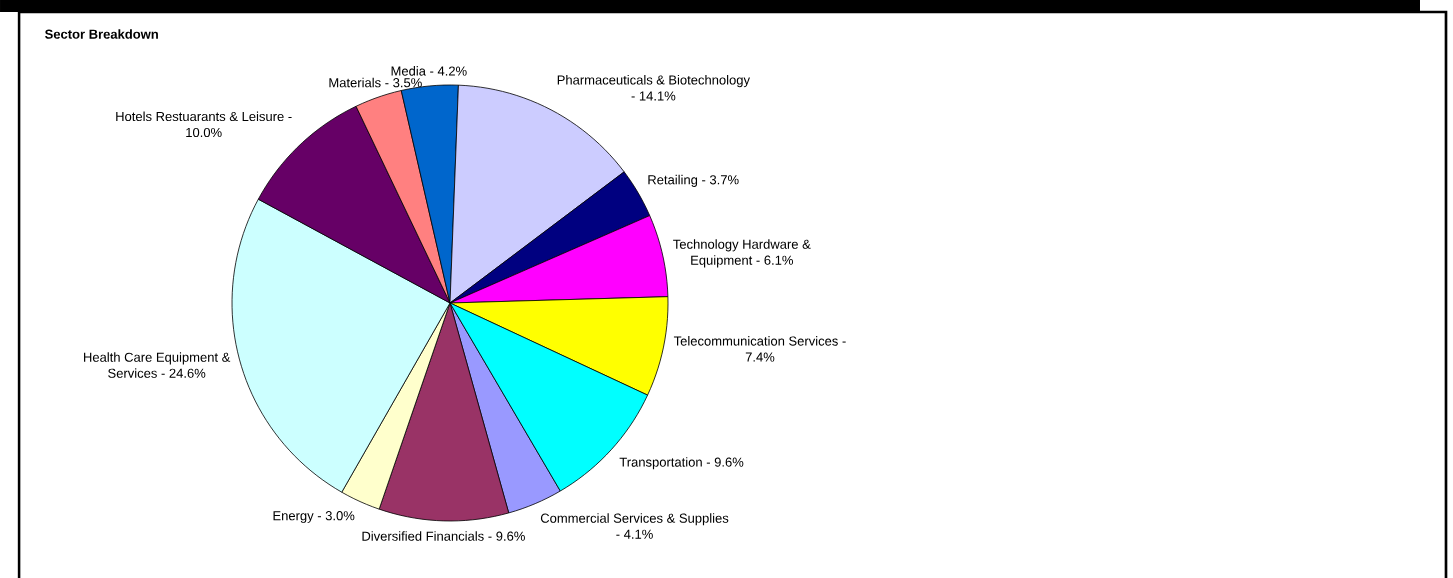 The image size is (1453, 578). I want to click on slice-label: Energy - 3.0%, so click(314, 517).